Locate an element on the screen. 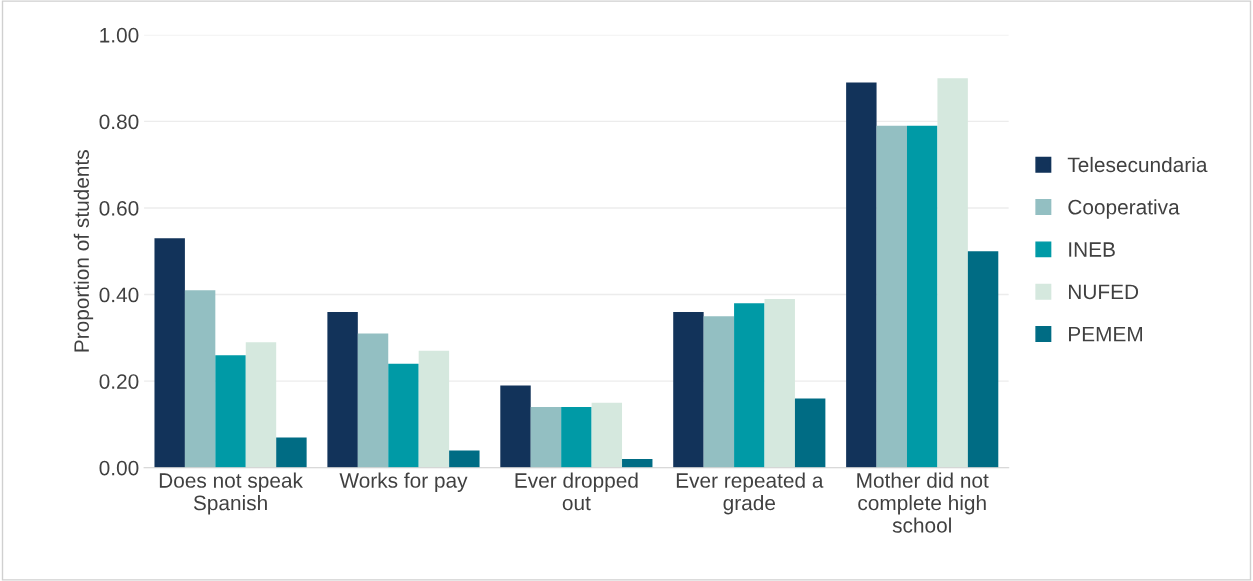 Image resolution: width=1253 pixels, height=581 pixels. x-tick-label: Ever dropped out is located at coordinates (576, 491).